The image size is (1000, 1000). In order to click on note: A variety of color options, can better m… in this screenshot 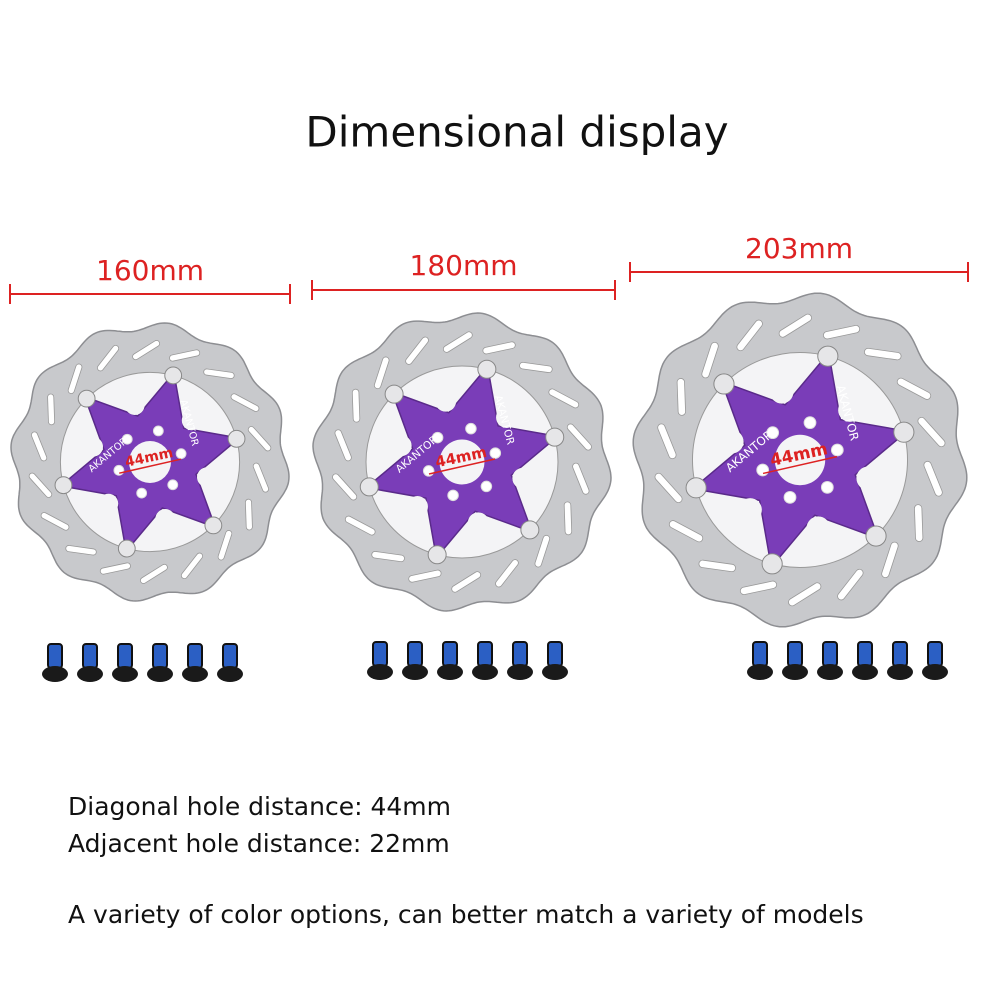, I will do `click(466, 914)`.